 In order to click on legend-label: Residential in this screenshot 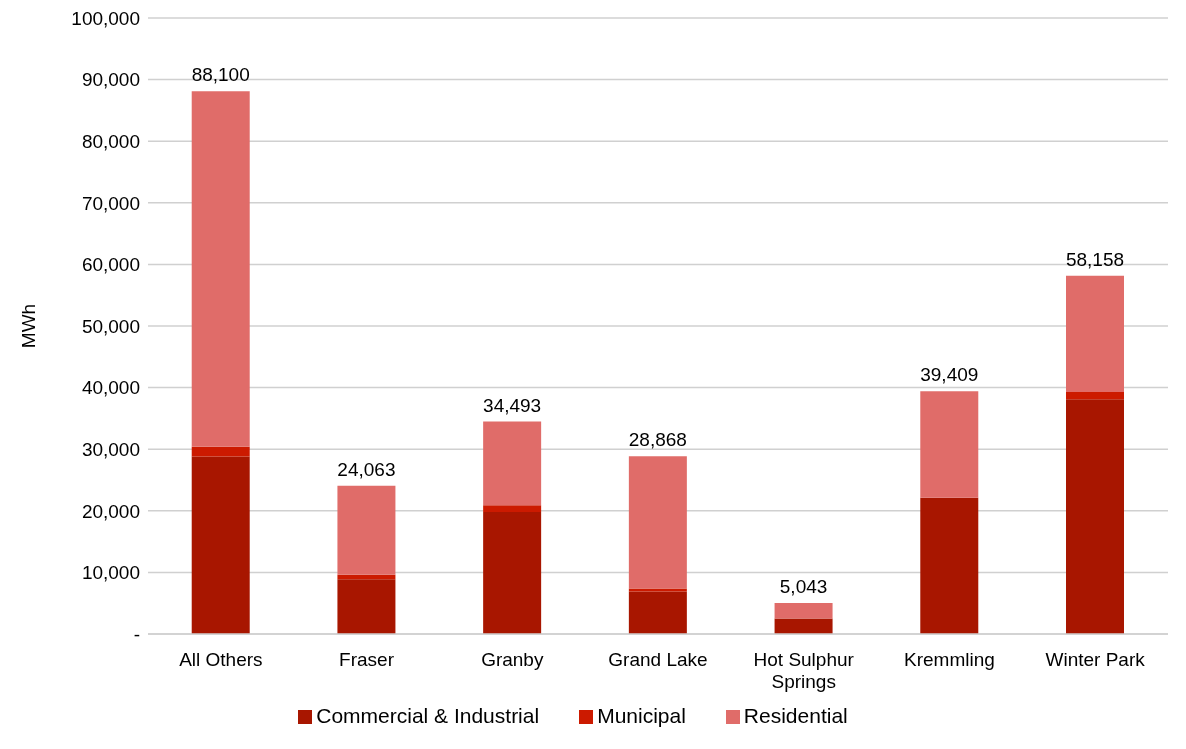, I will do `click(795, 715)`.